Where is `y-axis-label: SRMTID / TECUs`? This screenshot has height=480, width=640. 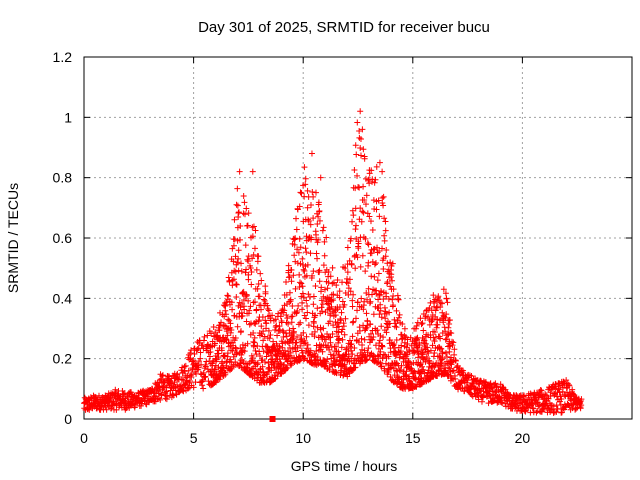 y-axis-label: SRMTID / TECUs is located at coordinates (13, 238).